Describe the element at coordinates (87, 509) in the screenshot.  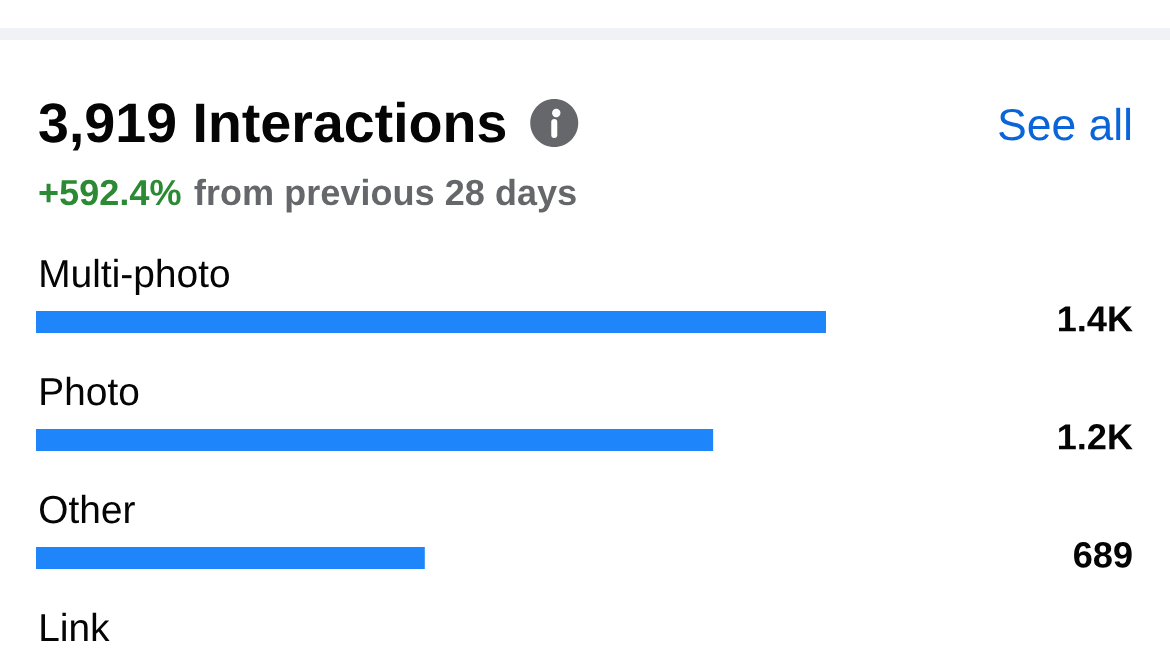
I see `y-tick-label: Other` at that location.